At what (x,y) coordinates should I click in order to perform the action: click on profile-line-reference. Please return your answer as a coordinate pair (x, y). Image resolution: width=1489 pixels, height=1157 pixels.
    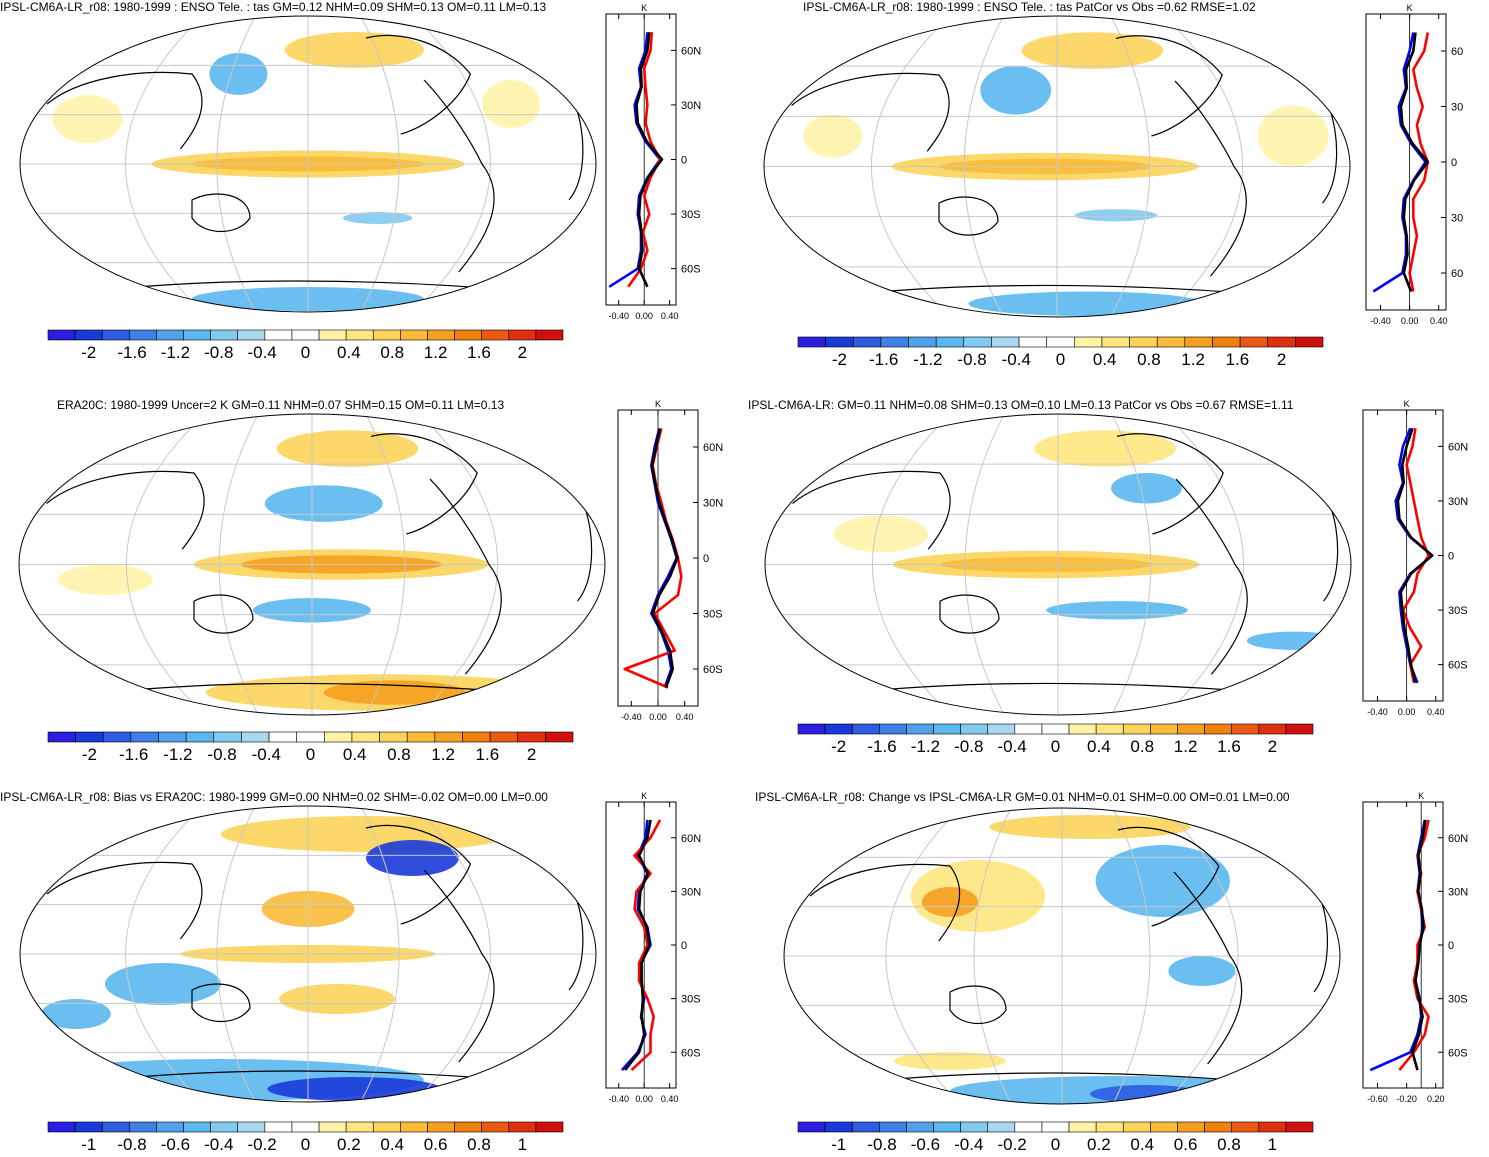
    Looking at the image, I should click on (638, 945).